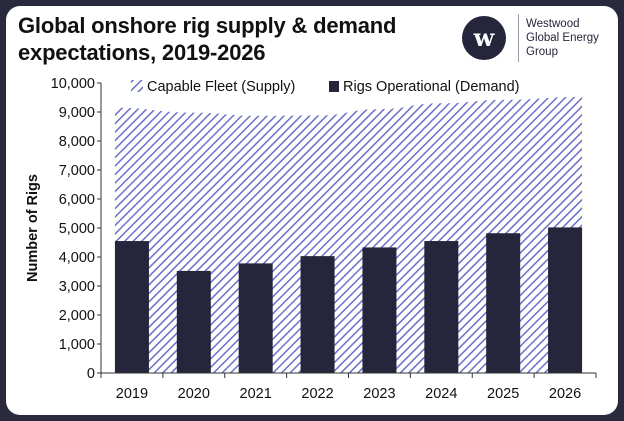 Image resolution: width=624 pixels, height=421 pixels. Describe the element at coordinates (565, 394) in the screenshot. I see `x-tick-label: 2026` at that location.